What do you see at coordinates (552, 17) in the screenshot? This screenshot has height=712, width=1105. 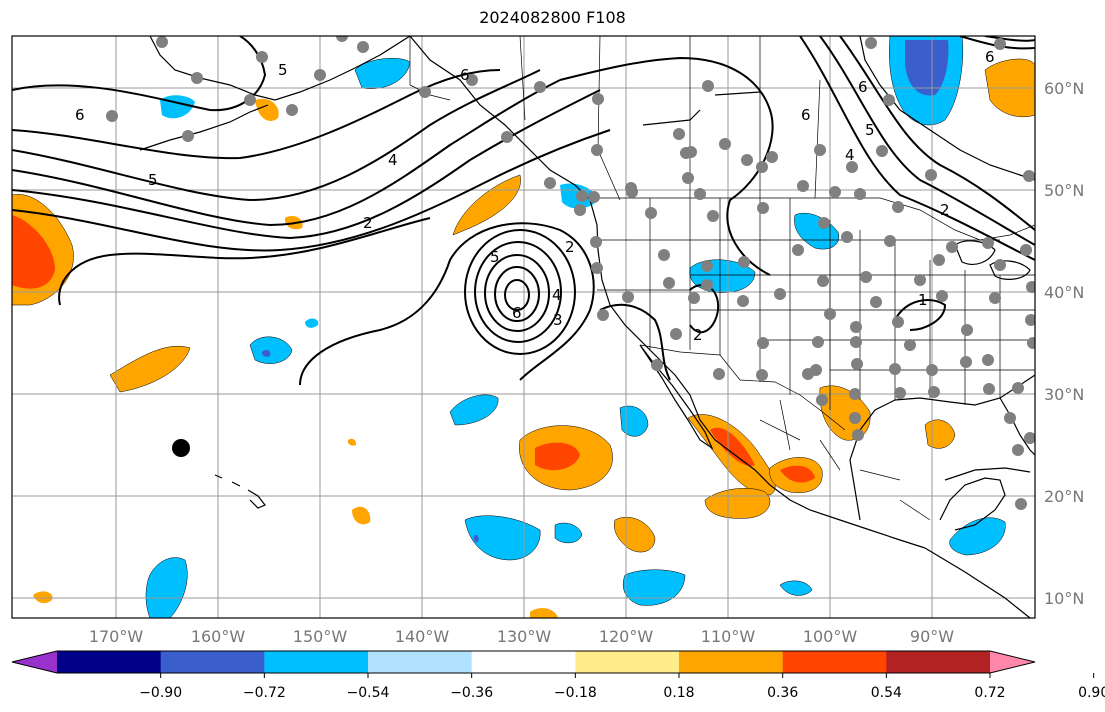 I see `map-title: 2024082800 F108` at bounding box center [552, 17].